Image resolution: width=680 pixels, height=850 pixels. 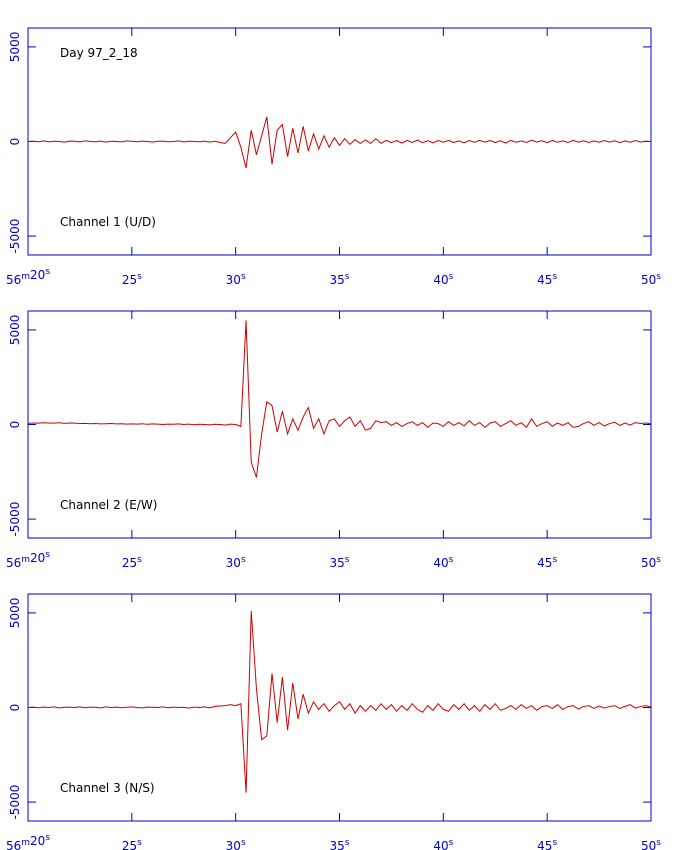 What do you see at coordinates (339, 142) in the screenshot?
I see `waveform` at bounding box center [339, 142].